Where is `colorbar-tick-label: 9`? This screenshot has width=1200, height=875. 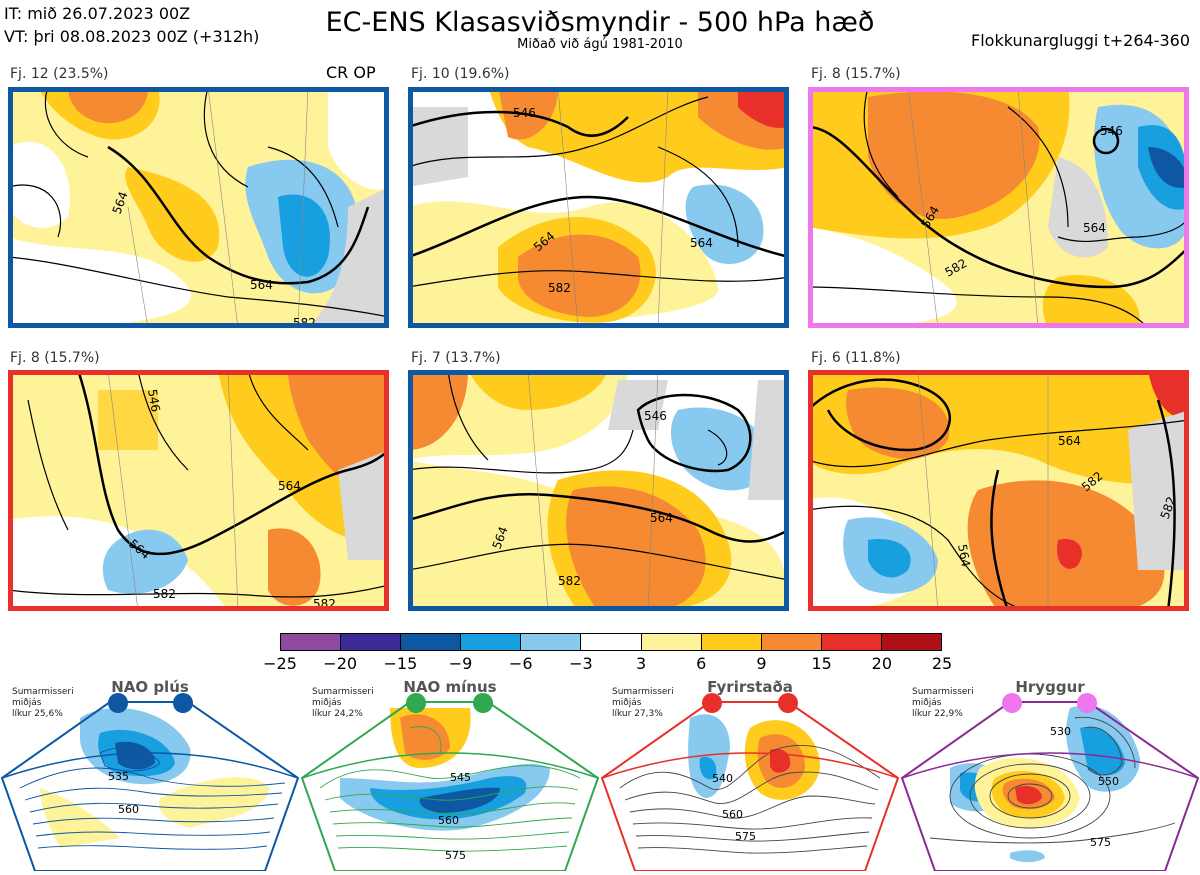
colorbar-tick-label: 9 is located at coordinates (761, 663).